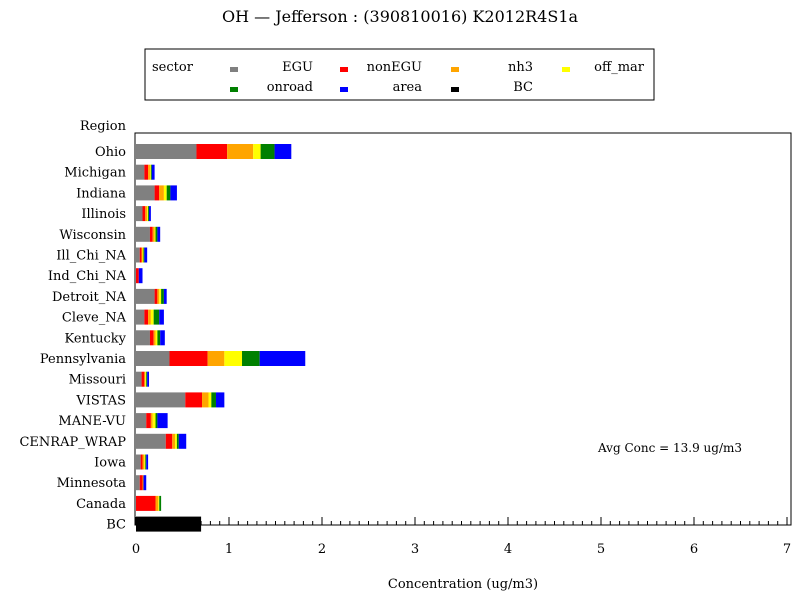  I want to click on bar-canada-onroad, so click(160, 503).